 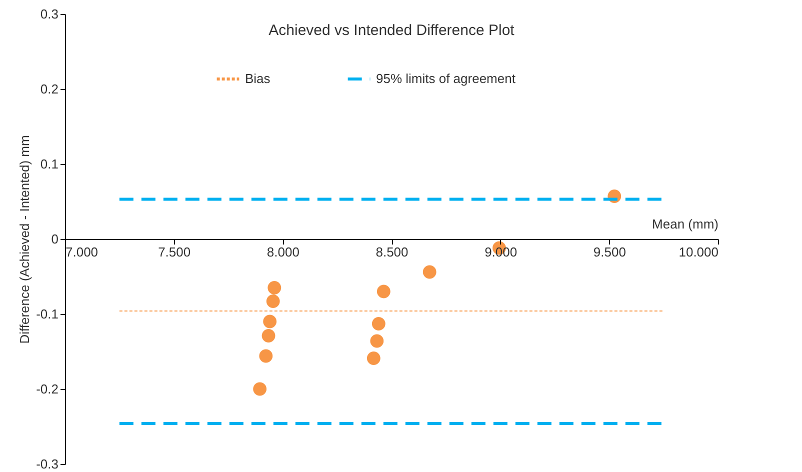 I want to click on x-tick-label: 7.500, so click(x=174, y=252).